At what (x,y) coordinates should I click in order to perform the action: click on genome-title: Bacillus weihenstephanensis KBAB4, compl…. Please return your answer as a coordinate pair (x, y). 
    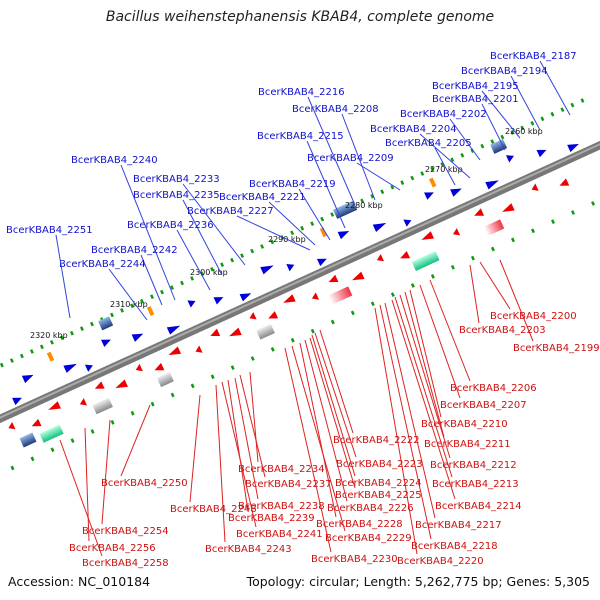
    Looking at the image, I should click on (300, 17).